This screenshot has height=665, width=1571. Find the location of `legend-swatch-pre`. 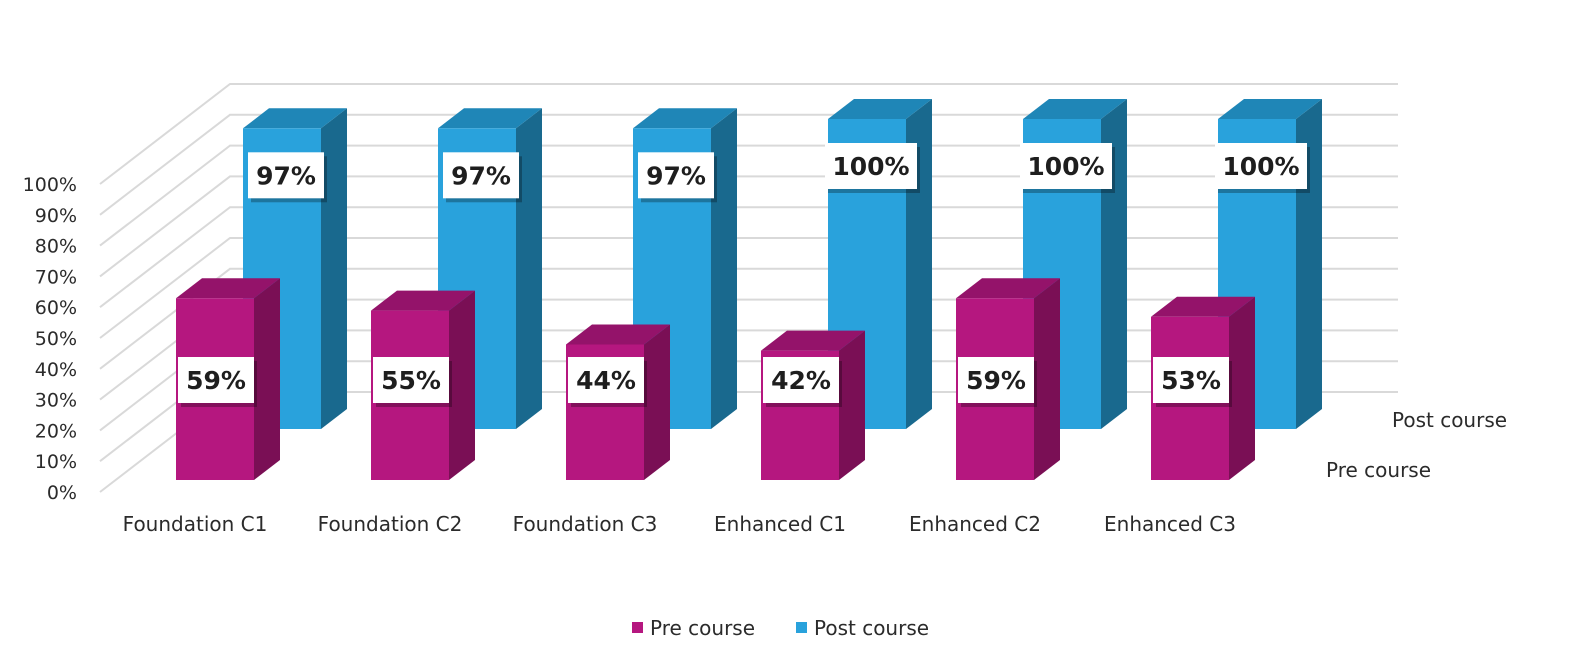

legend-swatch-pre is located at coordinates (637, 627).